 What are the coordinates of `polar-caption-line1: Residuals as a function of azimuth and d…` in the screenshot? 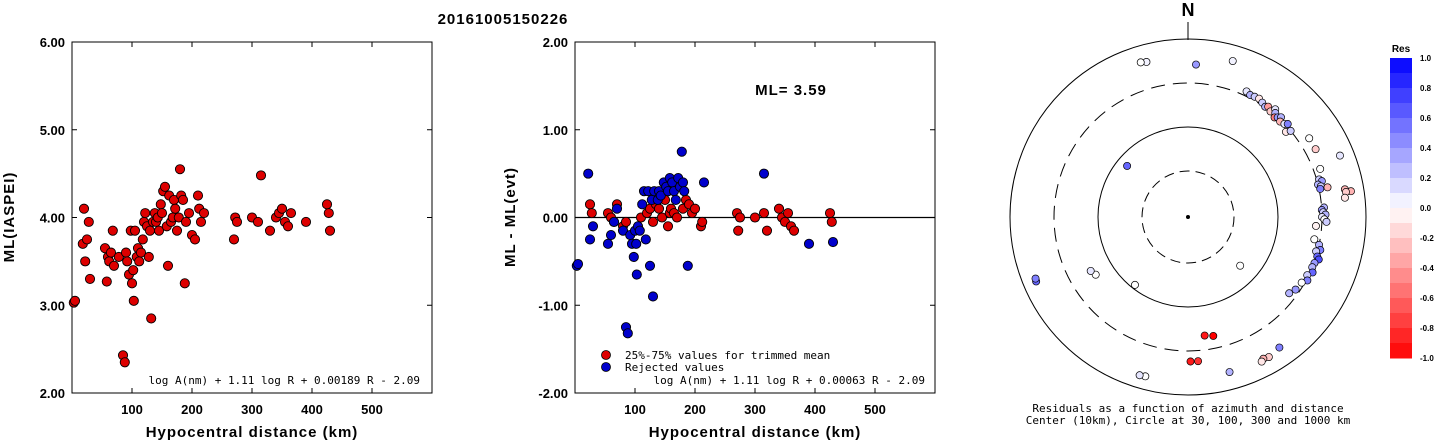 It's located at (1187, 408).